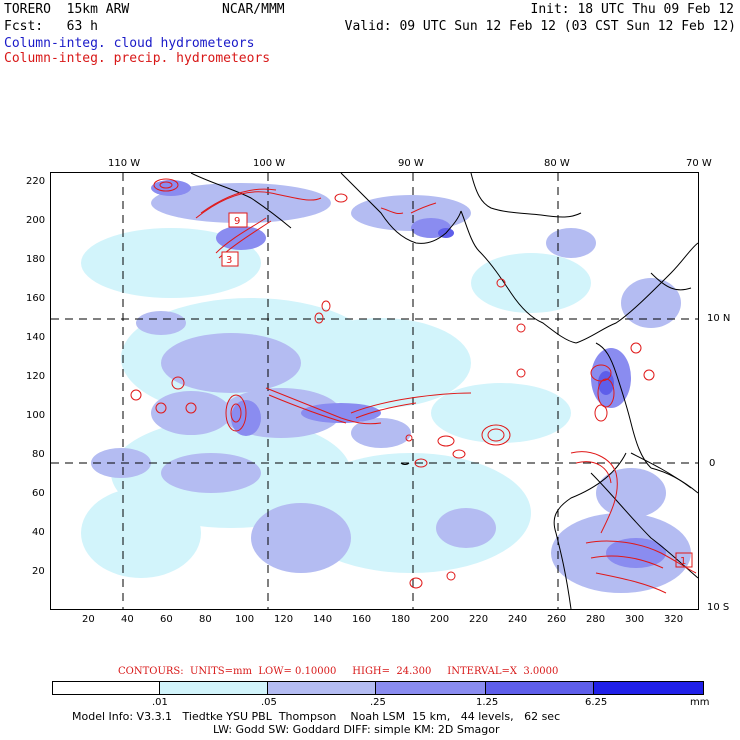 The width and height of the screenshot is (740, 740). Describe the element at coordinates (253, 9) in the screenshot. I see `org-label: NCAR/MMM` at that location.